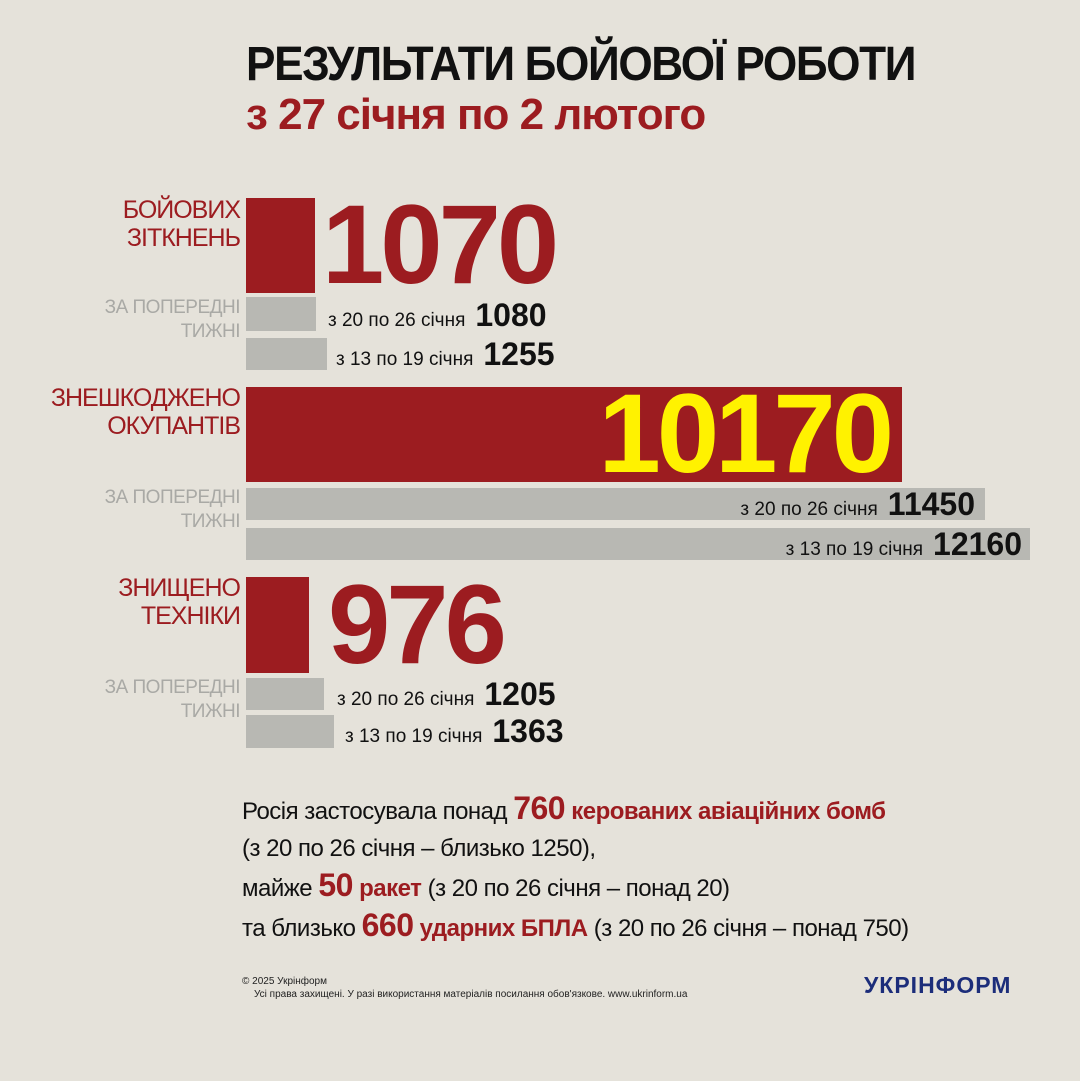 This screenshot has height=1081, width=1080. What do you see at coordinates (748, 928) in the screenshot?
I see `note-text: (з 20 по 26 січня – понад 750)` at bounding box center [748, 928].